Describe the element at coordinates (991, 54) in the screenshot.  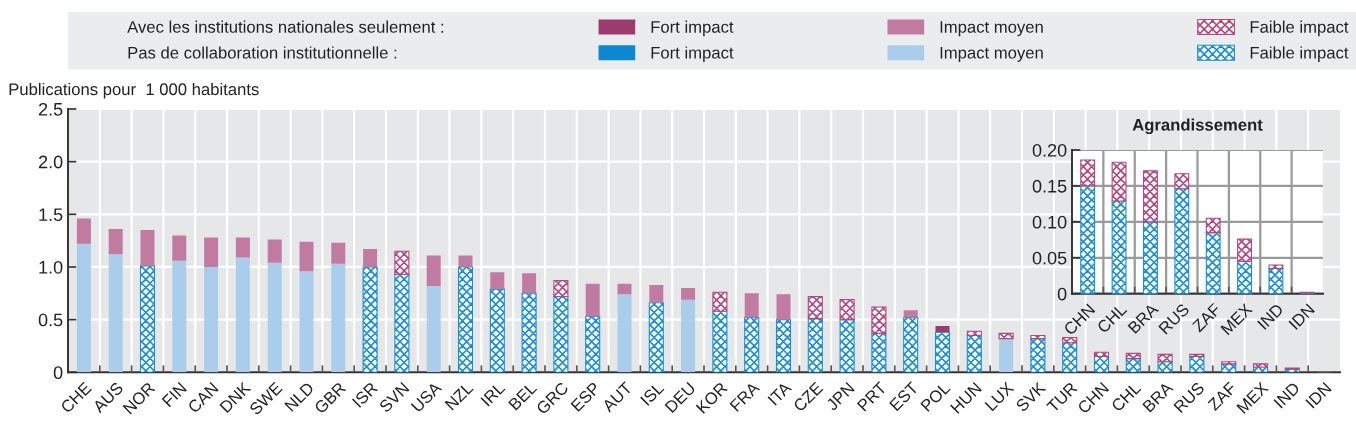
I see `legend-label: Impact moyen` at that location.